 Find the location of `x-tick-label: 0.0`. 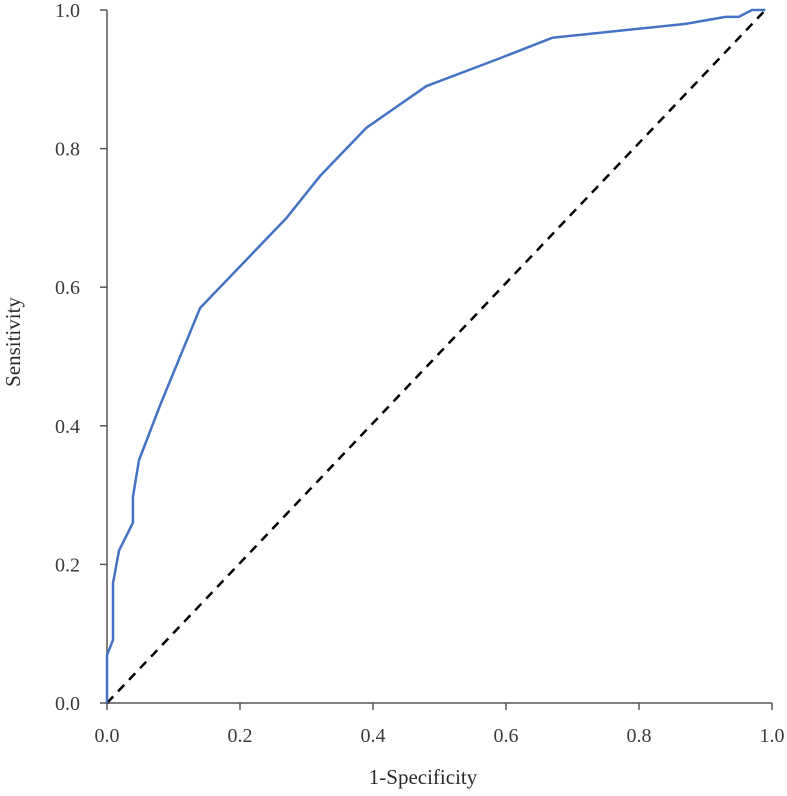

x-tick-label: 0.0 is located at coordinates (107, 736).